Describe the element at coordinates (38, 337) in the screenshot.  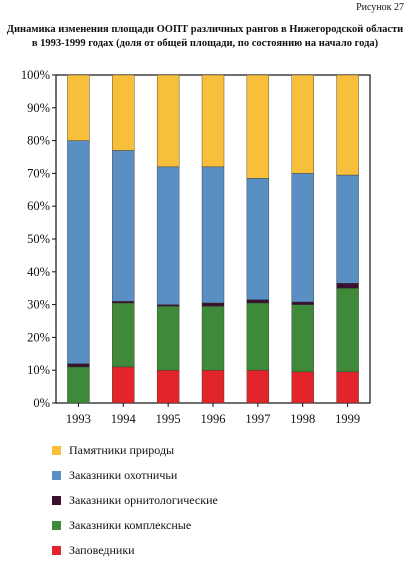
I see `y-tick-label: 20%` at that location.